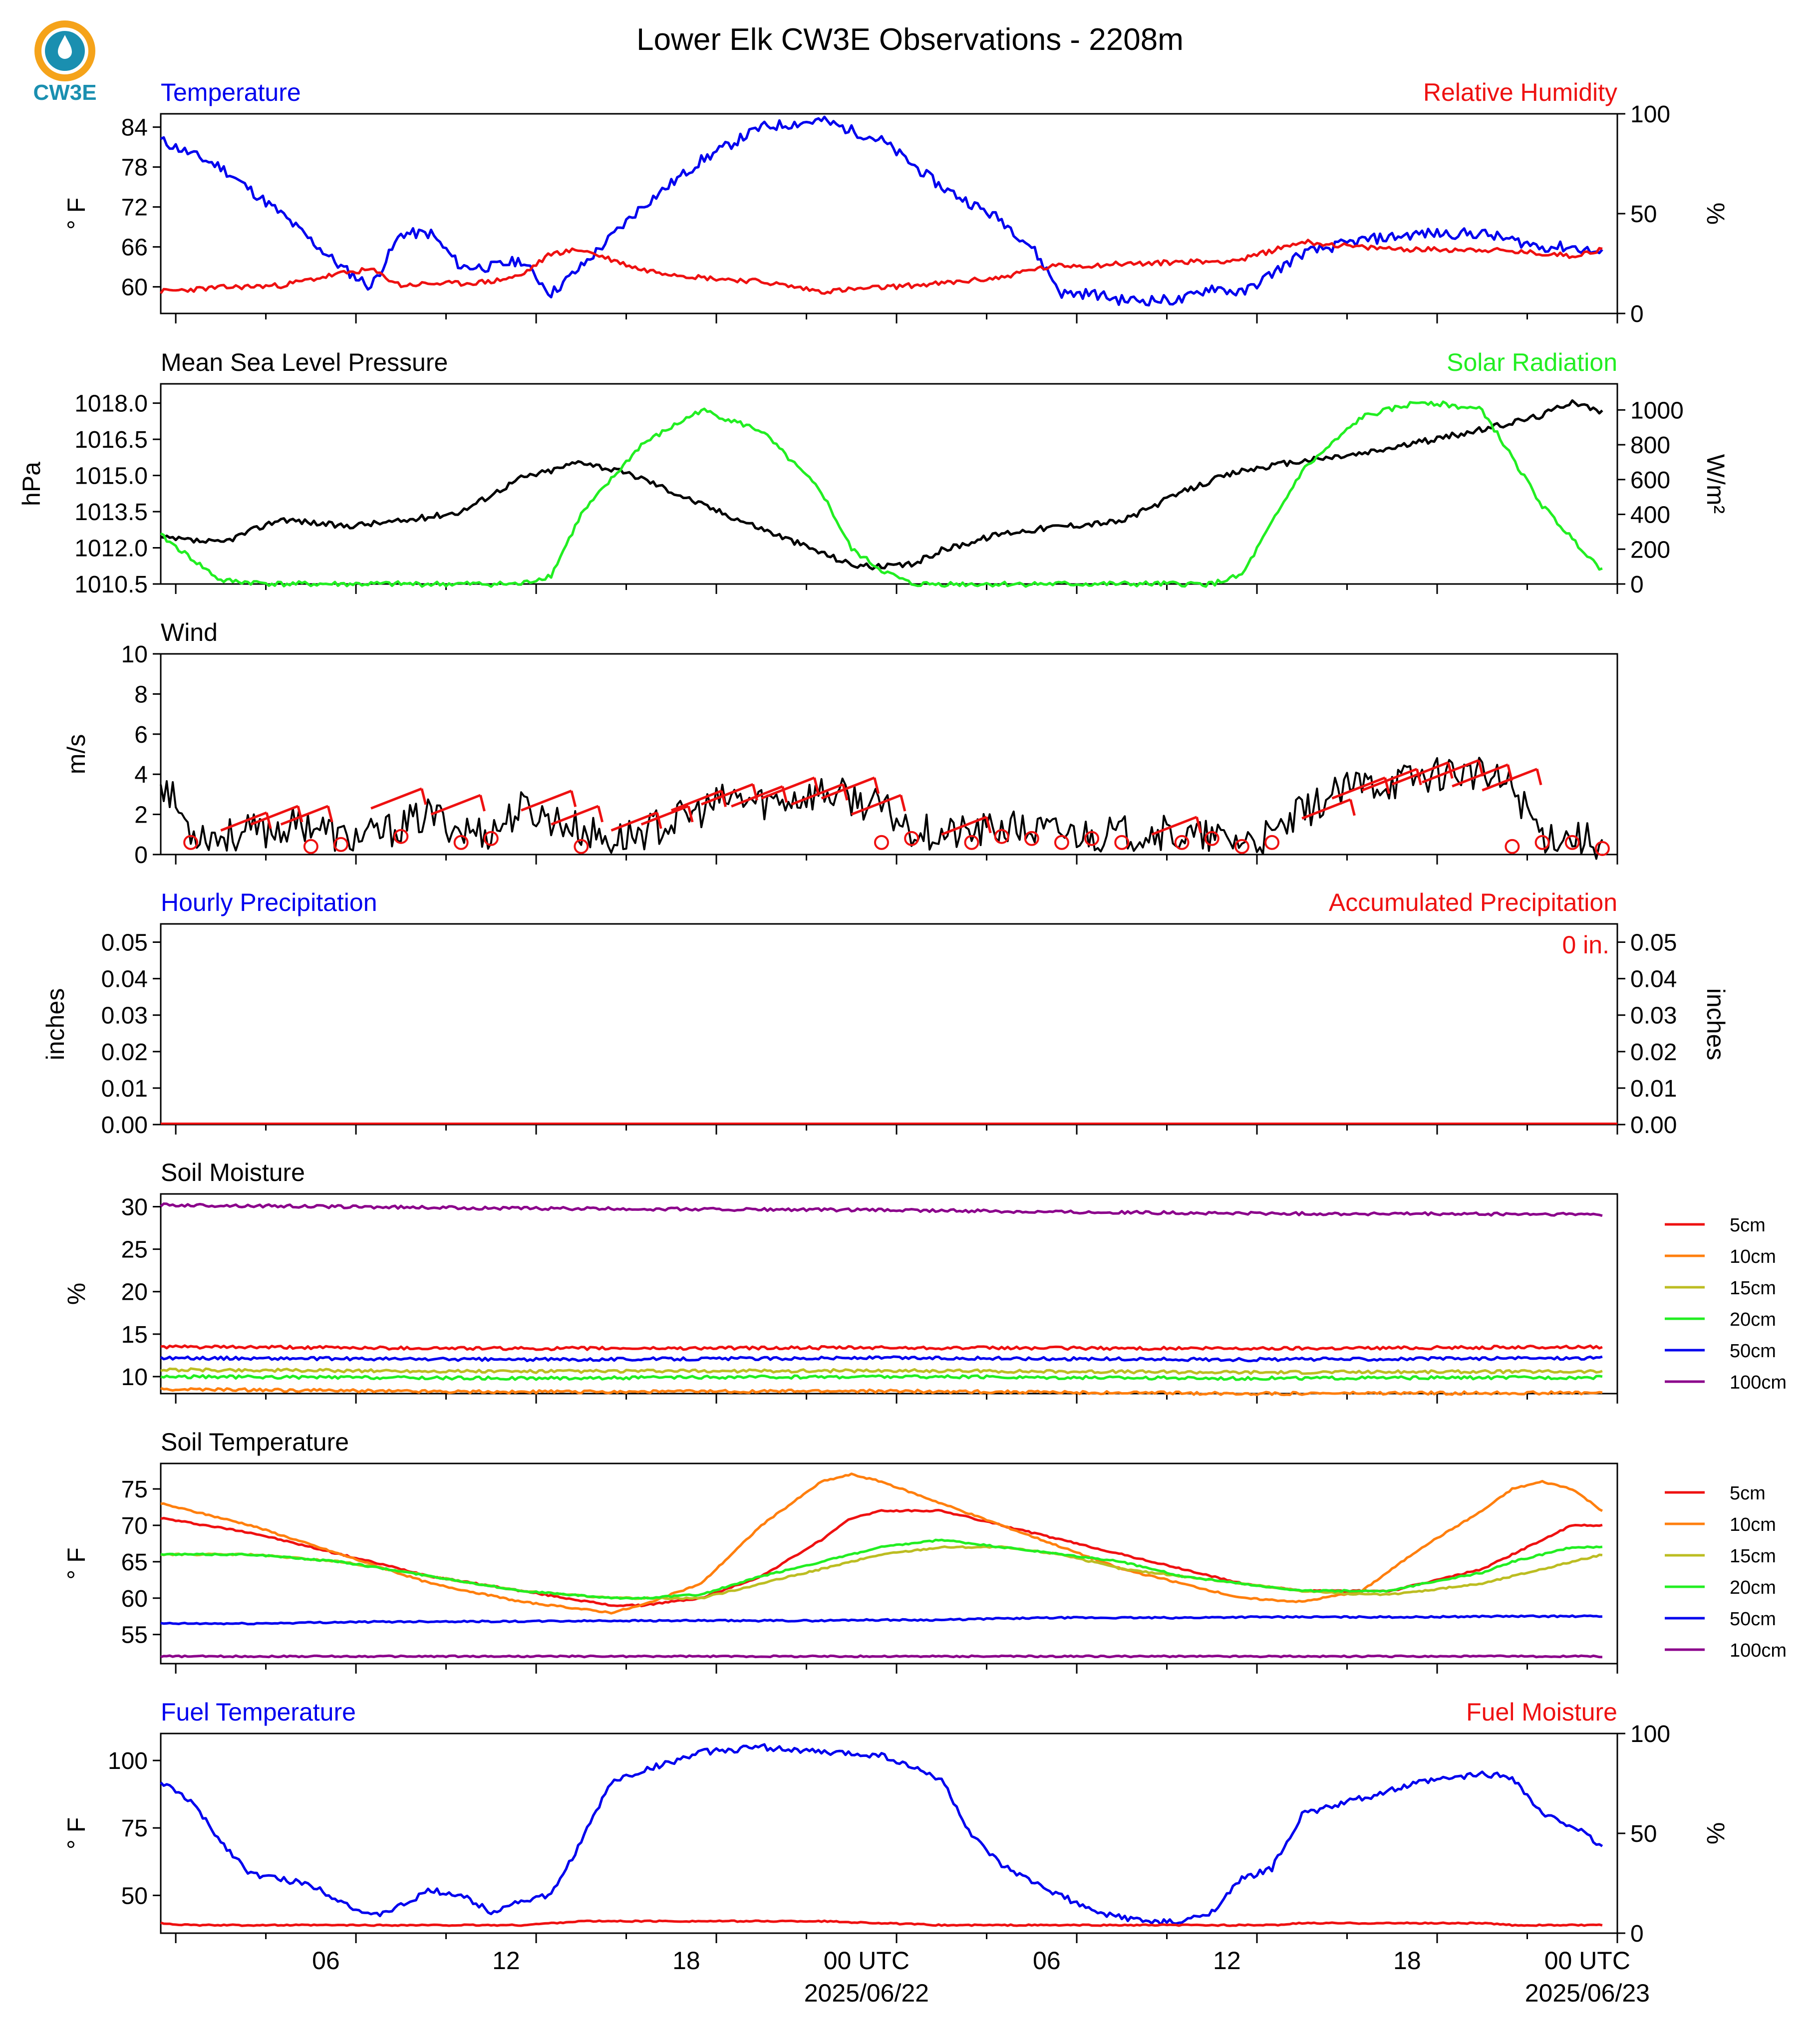  What do you see at coordinates (1587, 1961) in the screenshot?
I see `x-tick-label: 00 UTC` at bounding box center [1587, 1961].